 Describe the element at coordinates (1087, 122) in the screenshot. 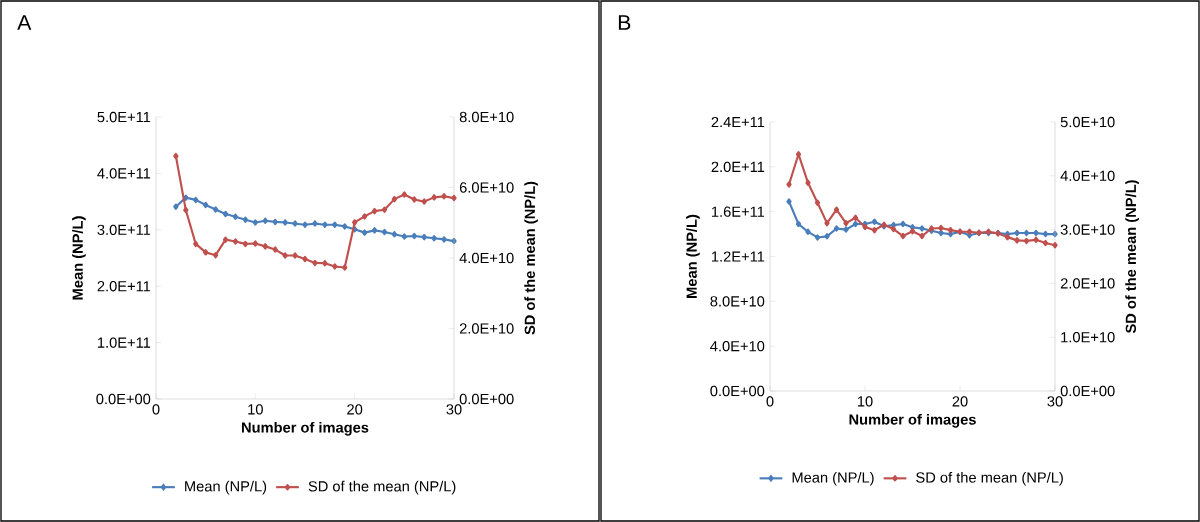

I see `y2-tick-label: 5.0E+10` at that location.